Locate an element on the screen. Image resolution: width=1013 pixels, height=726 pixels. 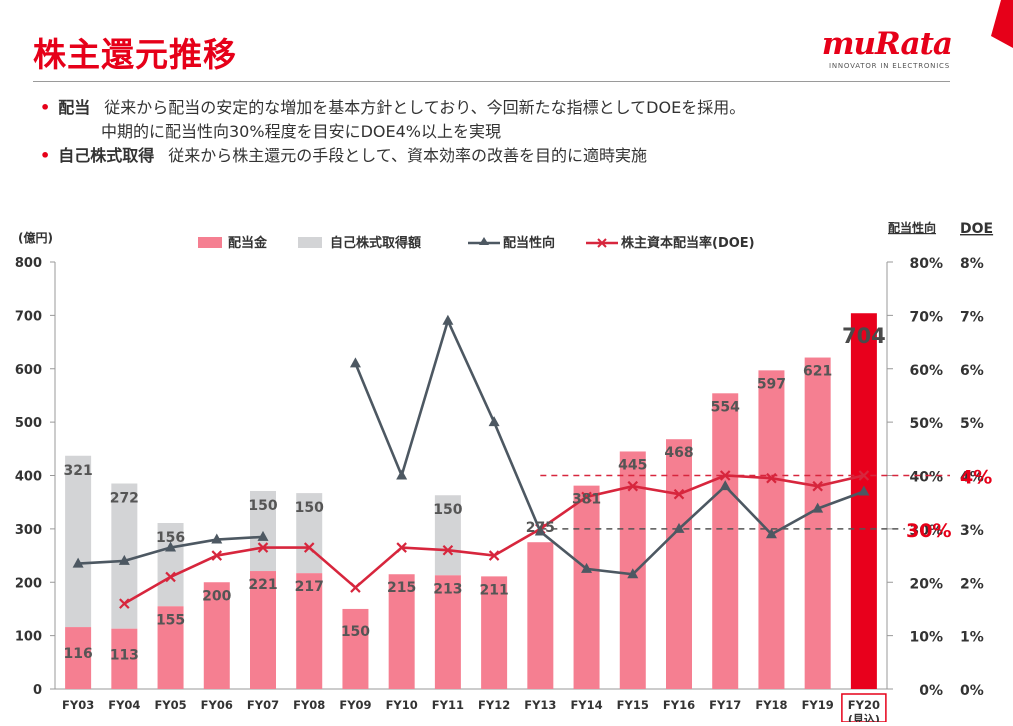
x-tick-sublabel: (見込) is located at coordinates (864, 717).